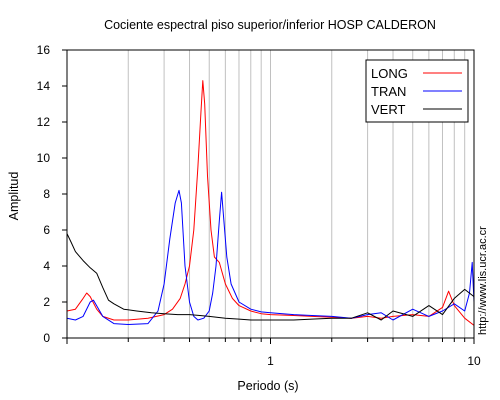 The width and height of the screenshot is (500, 400). I want to click on y-axis-ticks: 0 2 4 6 8 10 12 14 16, so click(52, 194).